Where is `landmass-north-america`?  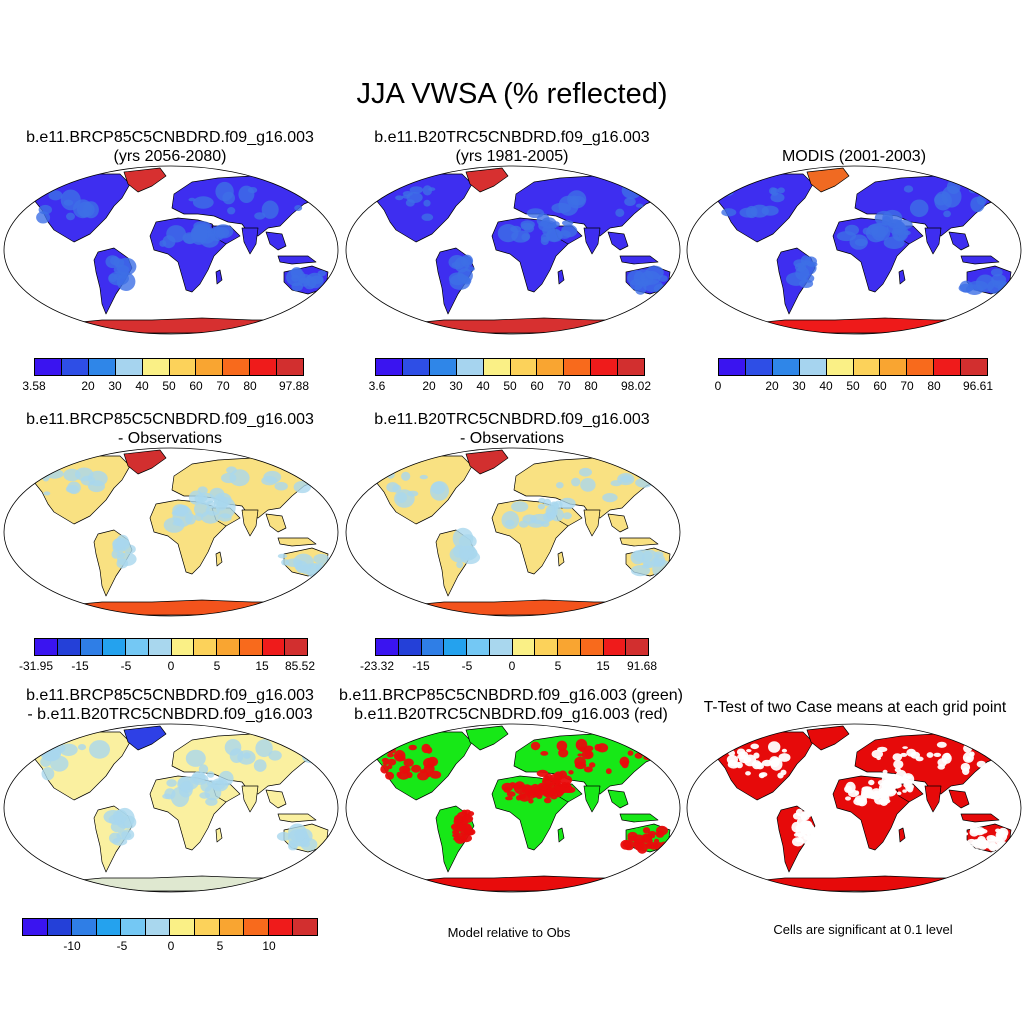 landmass-north-america is located at coordinates (419, 208).